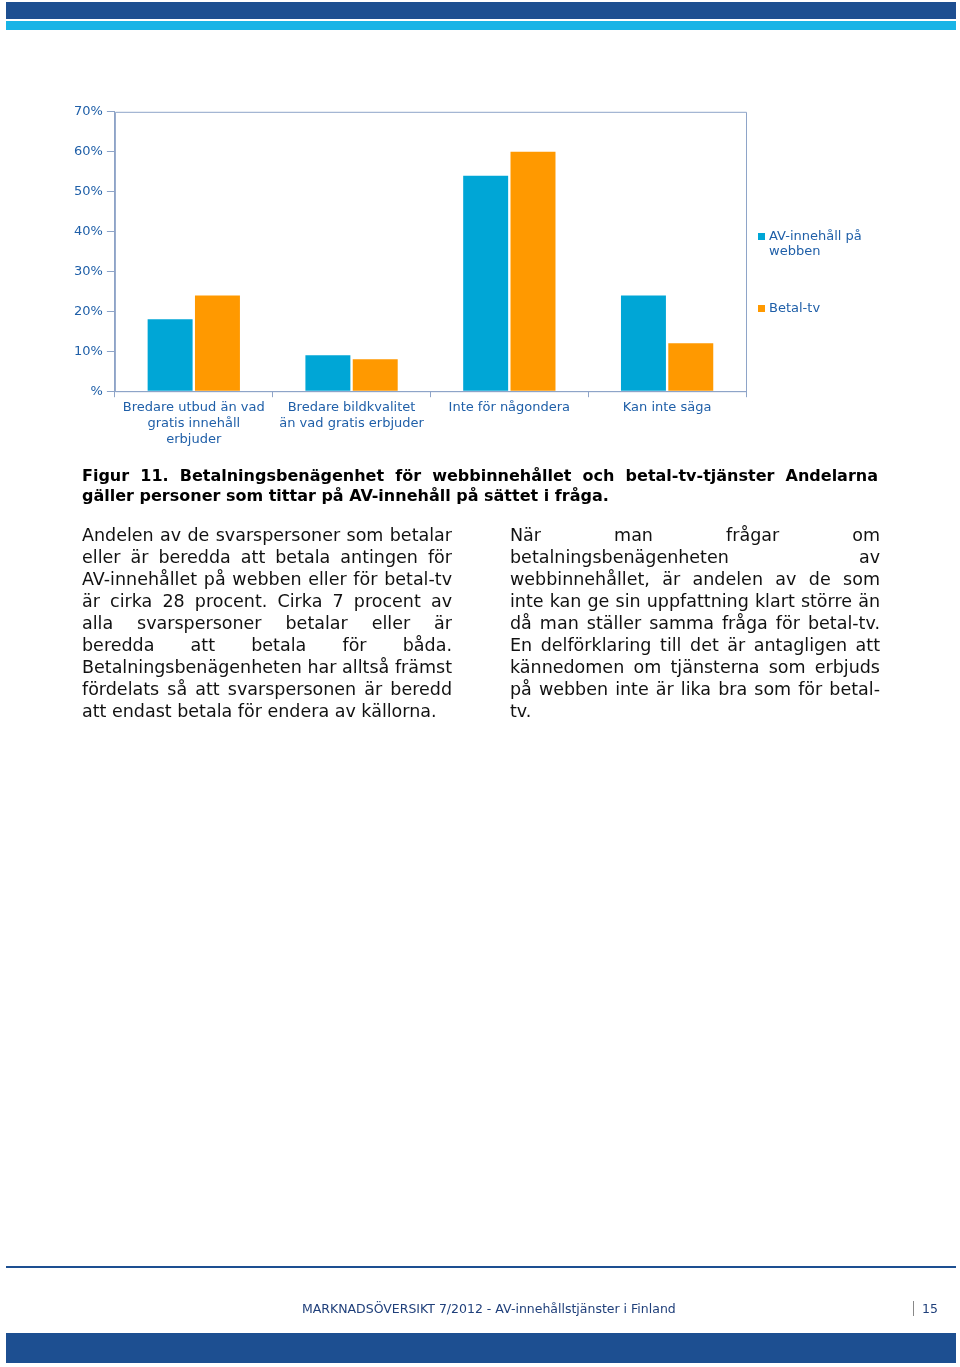 This screenshot has height=1367, width=960. What do you see at coordinates (88, 270) in the screenshot?
I see `y-tick-label: 30%` at bounding box center [88, 270].